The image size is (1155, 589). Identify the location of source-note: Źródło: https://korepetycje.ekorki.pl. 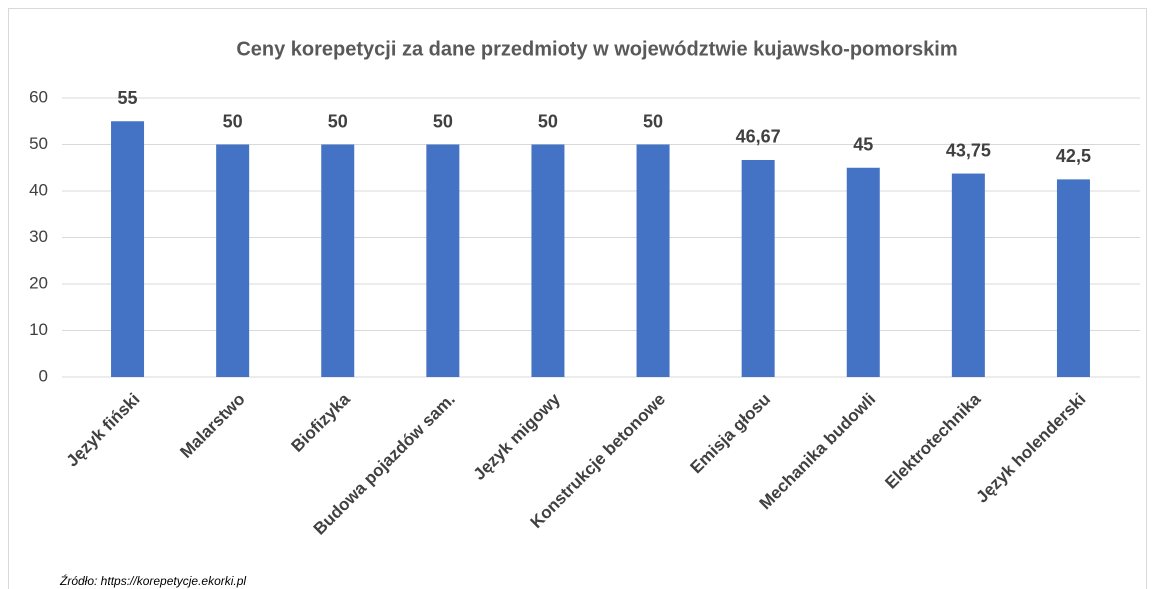
(152, 580).